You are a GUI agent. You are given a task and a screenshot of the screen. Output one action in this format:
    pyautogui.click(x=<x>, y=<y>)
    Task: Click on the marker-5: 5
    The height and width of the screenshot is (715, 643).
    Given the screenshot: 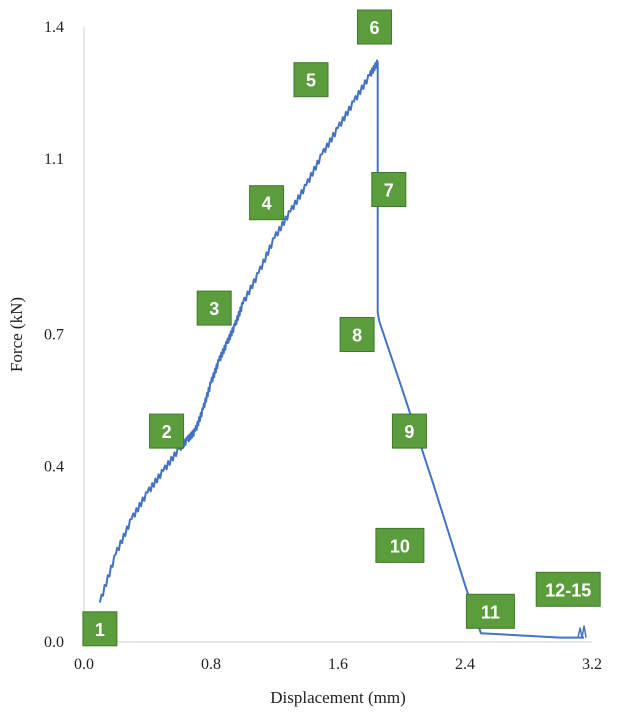 What is the action you would take?
    pyautogui.click(x=311, y=80)
    